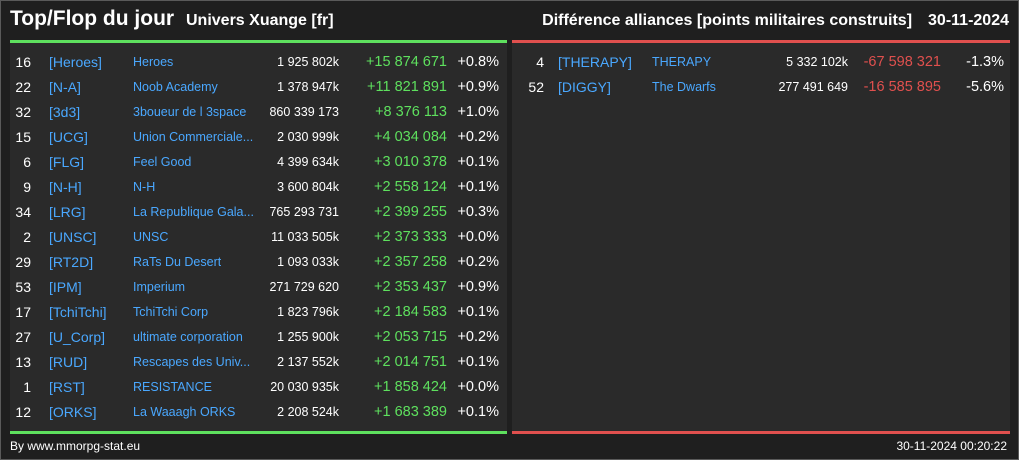 This screenshot has height=460, width=1019. I want to click on alliance-tag-link: [FLG], so click(67, 162).